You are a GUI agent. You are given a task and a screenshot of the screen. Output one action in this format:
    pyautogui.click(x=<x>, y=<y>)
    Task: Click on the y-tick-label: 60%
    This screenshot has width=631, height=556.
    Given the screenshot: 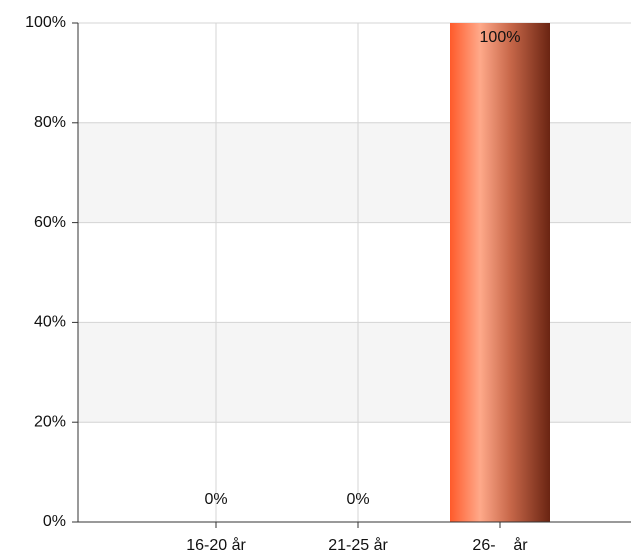 What is the action you would take?
    pyautogui.click(x=50, y=222)
    